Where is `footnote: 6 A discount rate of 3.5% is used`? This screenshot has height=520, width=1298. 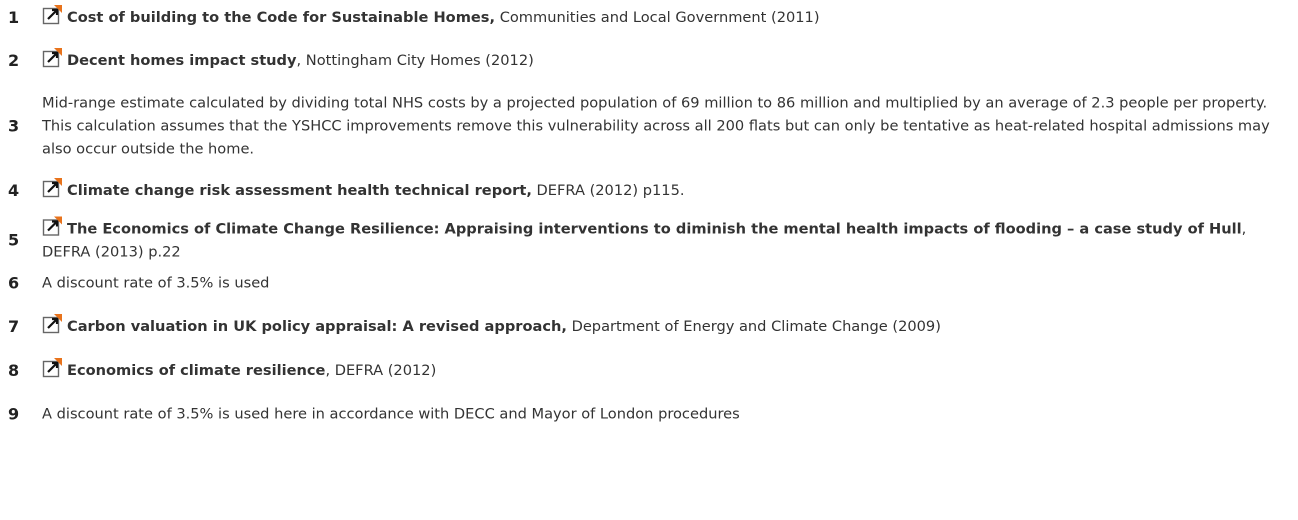 footnote: 6 A discount rate of 3.5% is used is located at coordinates (645, 283).